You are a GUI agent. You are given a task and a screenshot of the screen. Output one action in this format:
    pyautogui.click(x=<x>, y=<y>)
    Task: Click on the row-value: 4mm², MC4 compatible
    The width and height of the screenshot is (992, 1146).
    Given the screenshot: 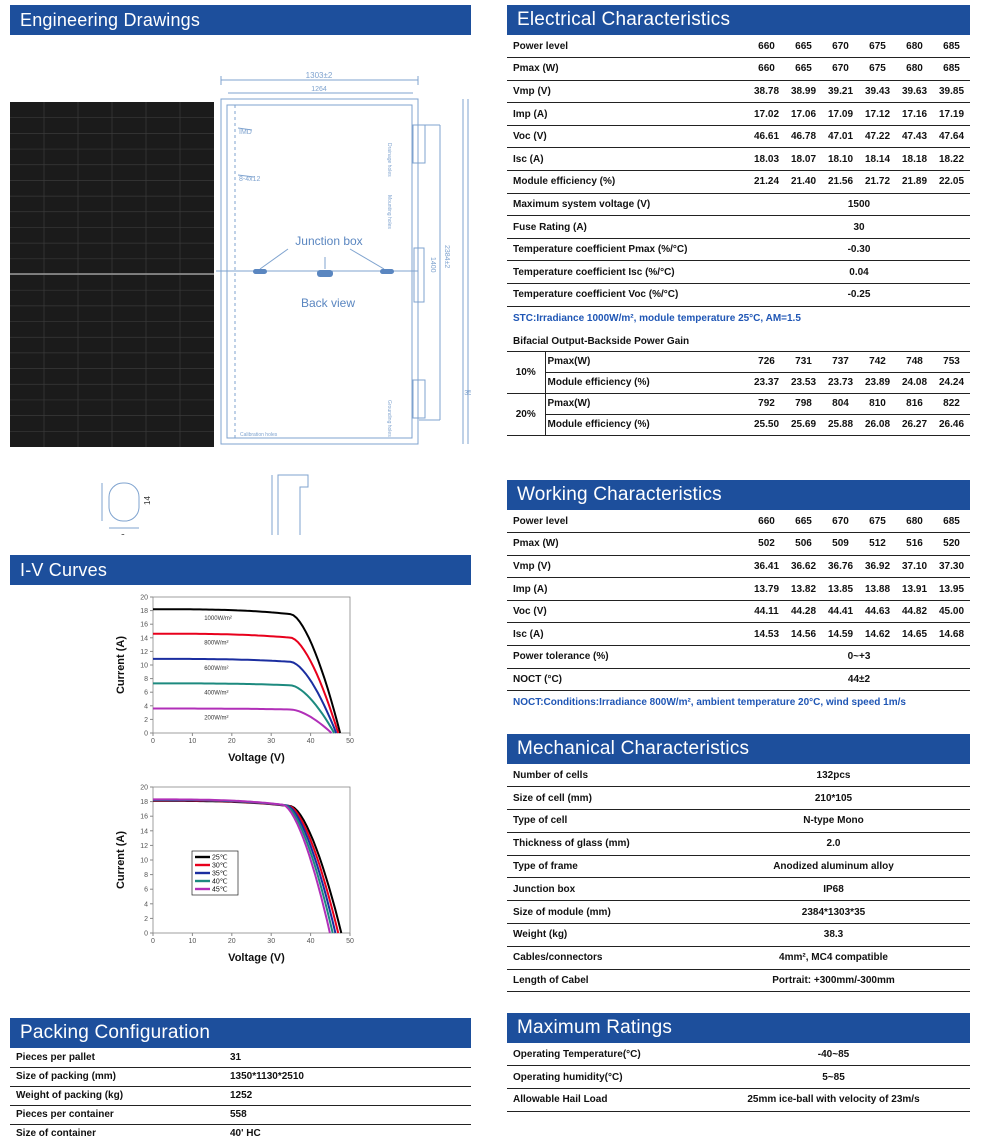 What is the action you would take?
    pyautogui.click(x=833, y=958)
    